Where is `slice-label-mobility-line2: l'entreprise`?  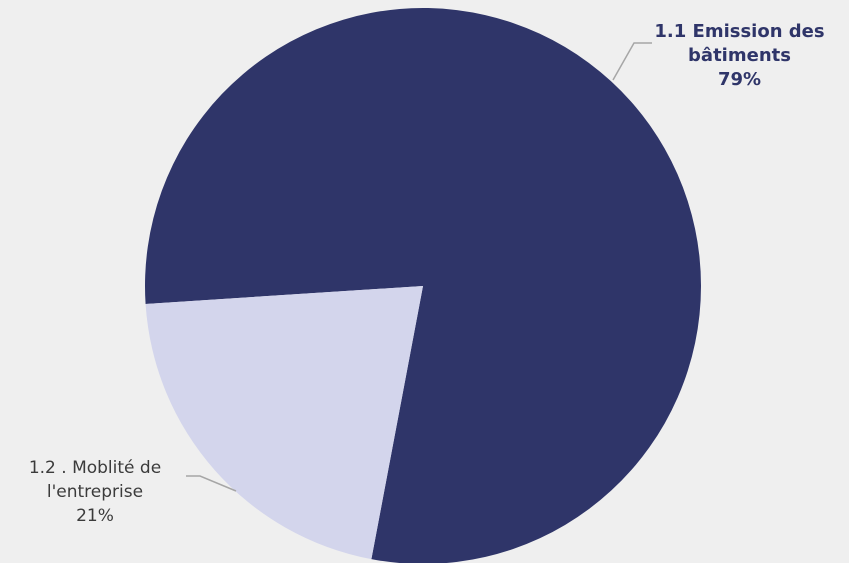 slice-label-mobility-line2: l'entreprise is located at coordinates (95, 492).